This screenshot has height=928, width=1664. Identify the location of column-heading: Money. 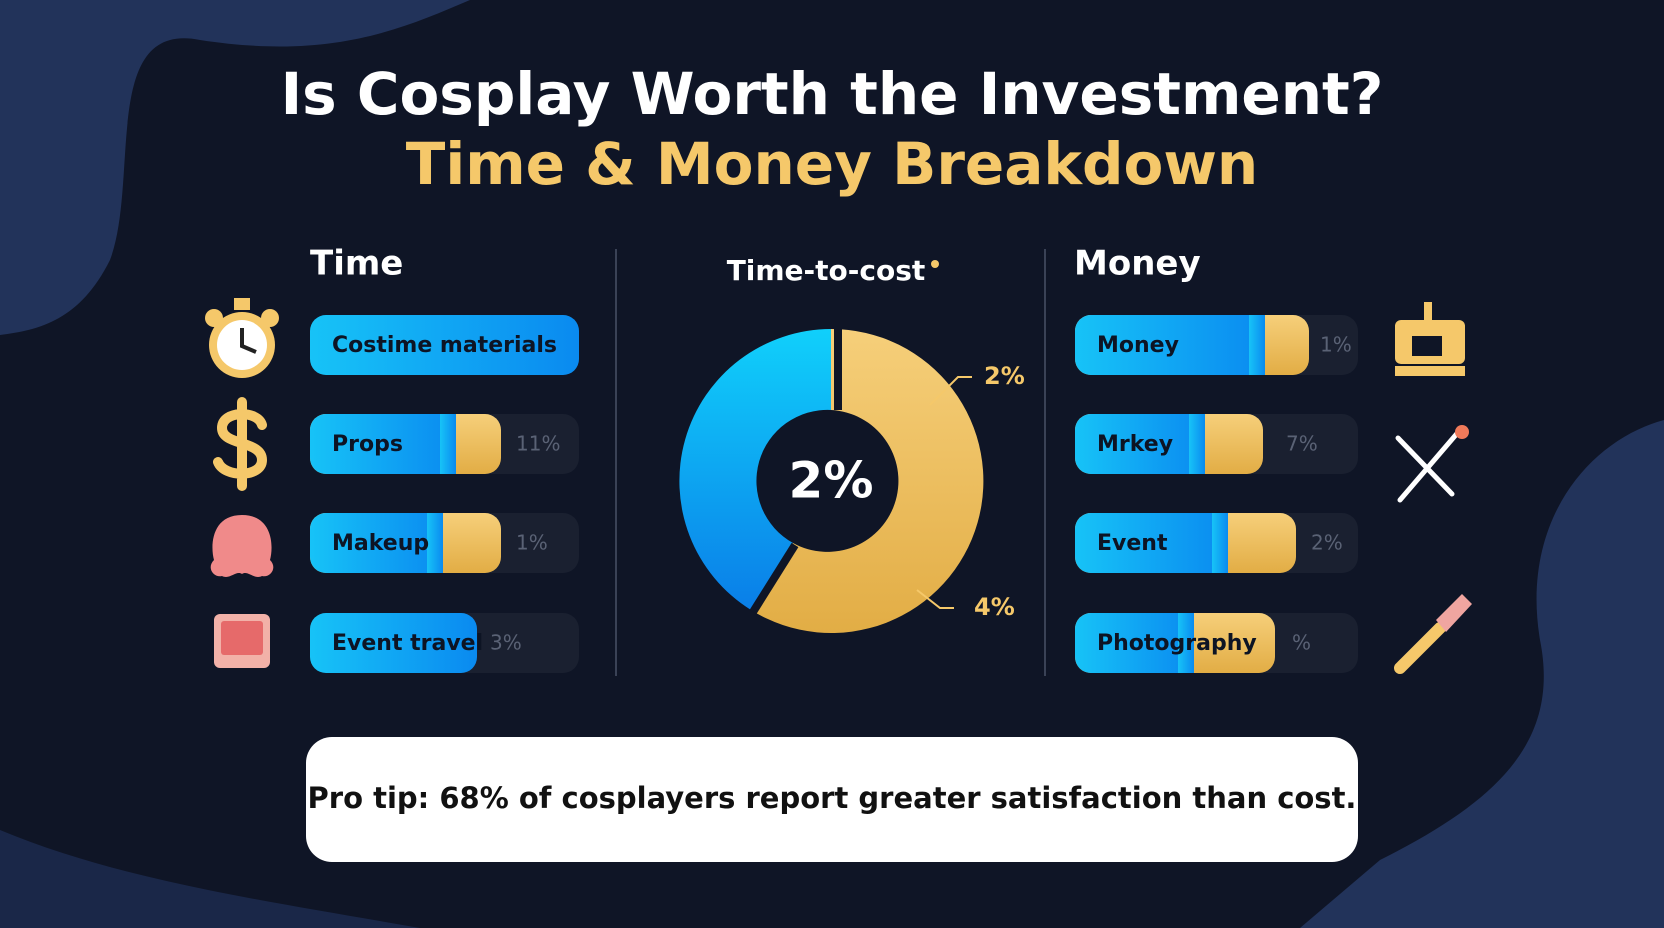
(1137, 264).